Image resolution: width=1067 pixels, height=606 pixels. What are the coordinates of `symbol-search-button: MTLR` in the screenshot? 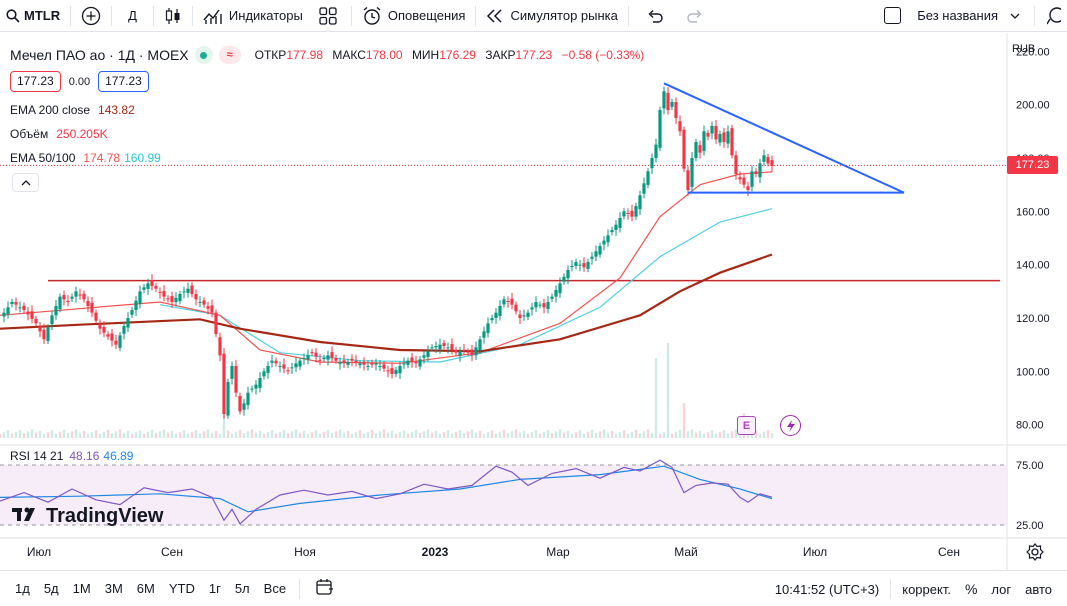 It's located at (33, 16).